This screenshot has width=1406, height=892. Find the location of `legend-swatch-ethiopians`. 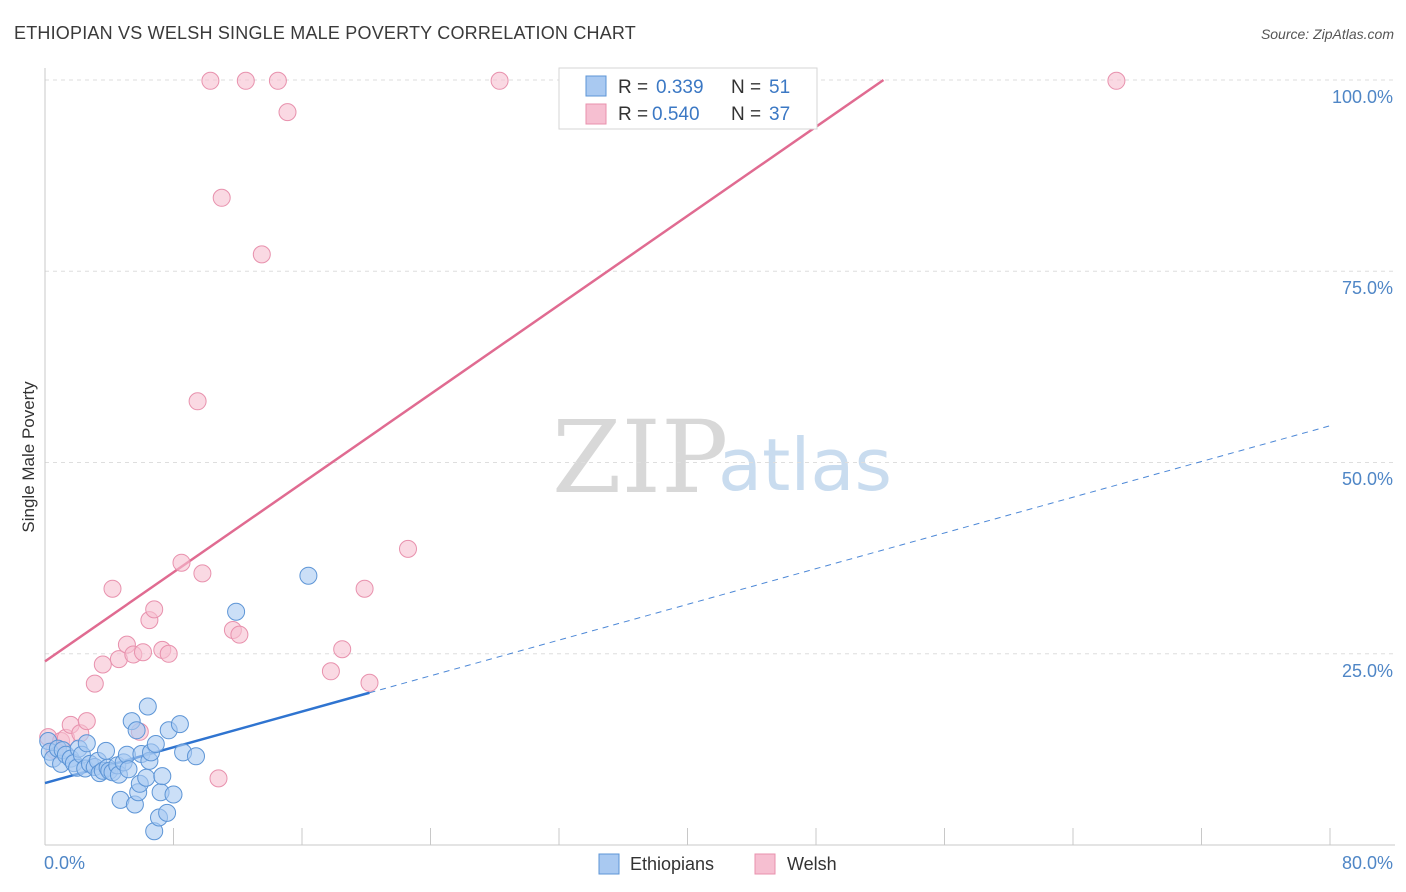

legend-swatch-ethiopians is located at coordinates (596, 86).